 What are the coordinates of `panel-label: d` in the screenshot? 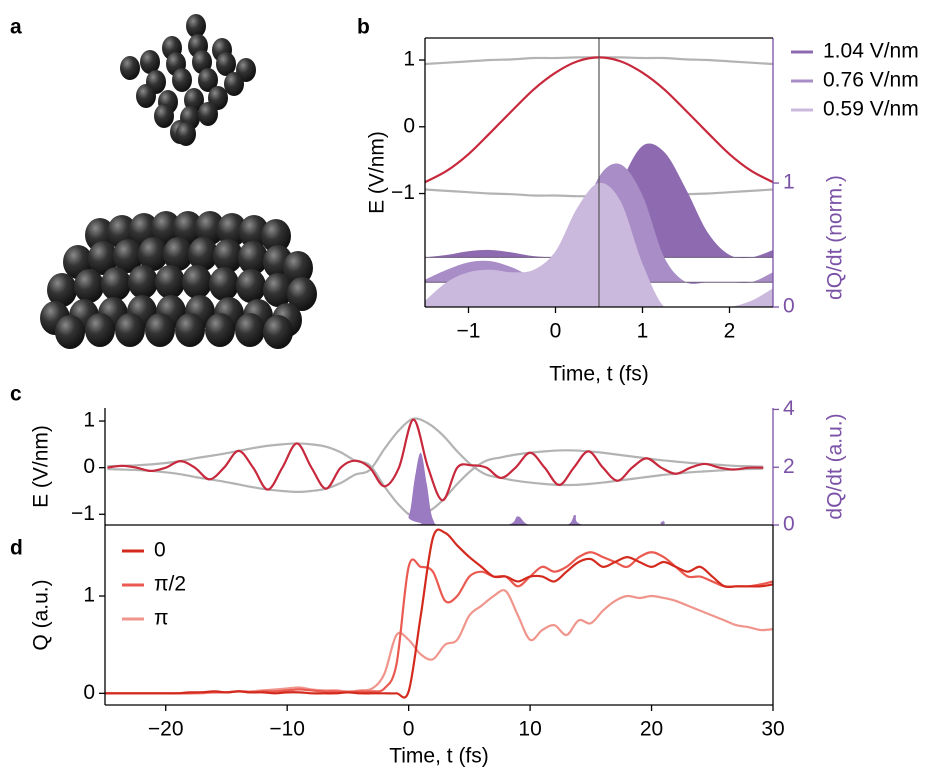 It's located at (16, 548).